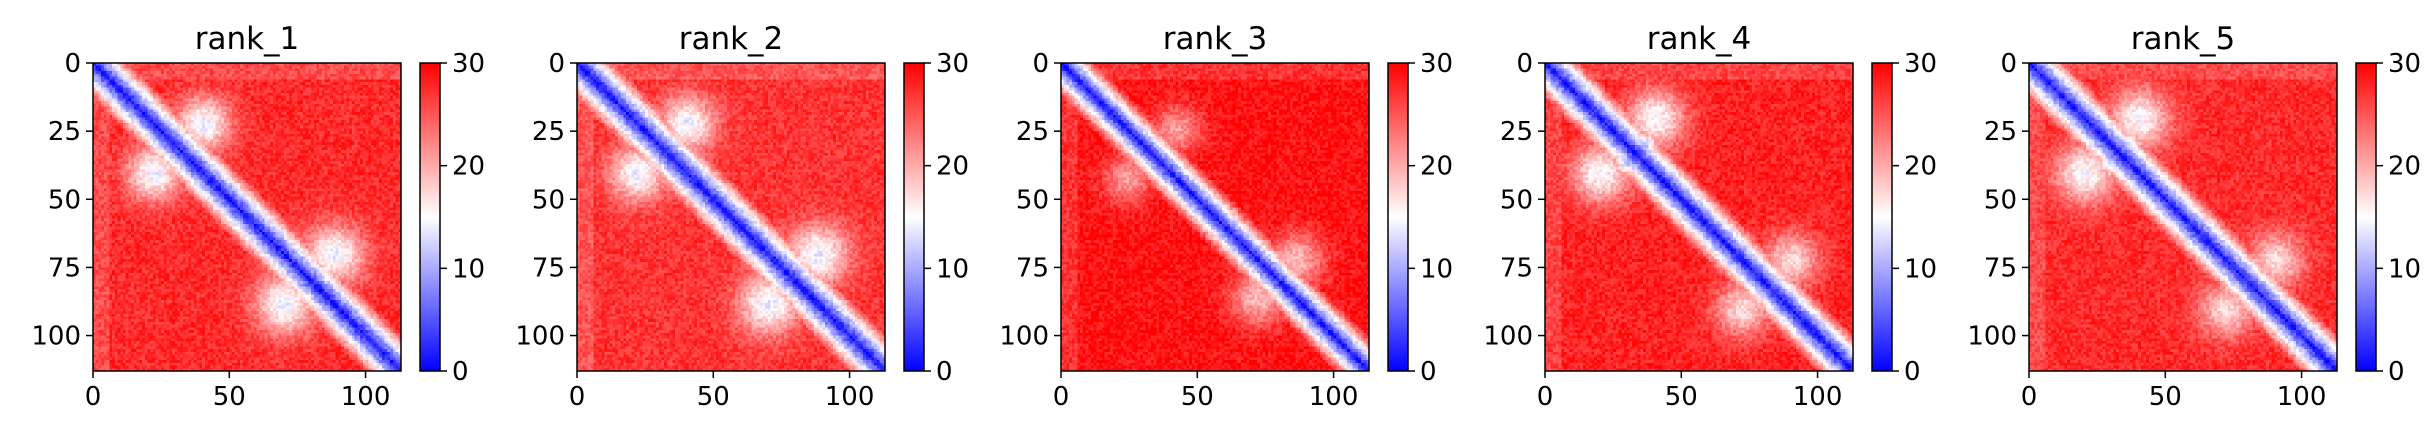 The width and height of the screenshot is (2434, 438). What do you see at coordinates (2183, 39) in the screenshot?
I see `panel-title: rank_5` at bounding box center [2183, 39].